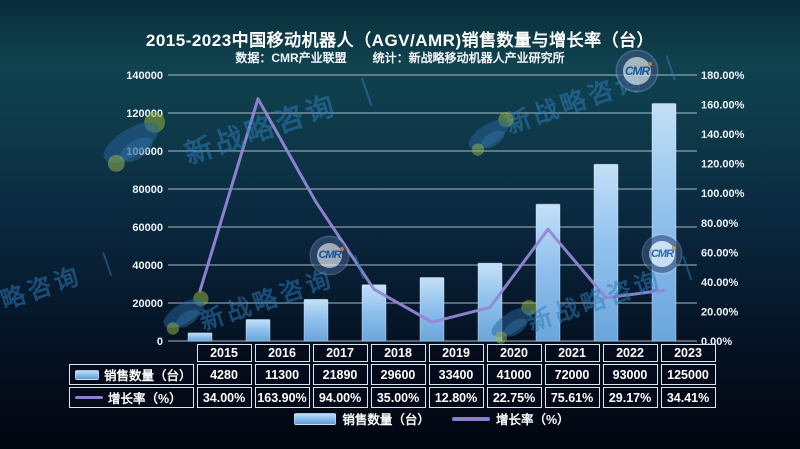  I want to click on bar-2018, so click(374, 313).